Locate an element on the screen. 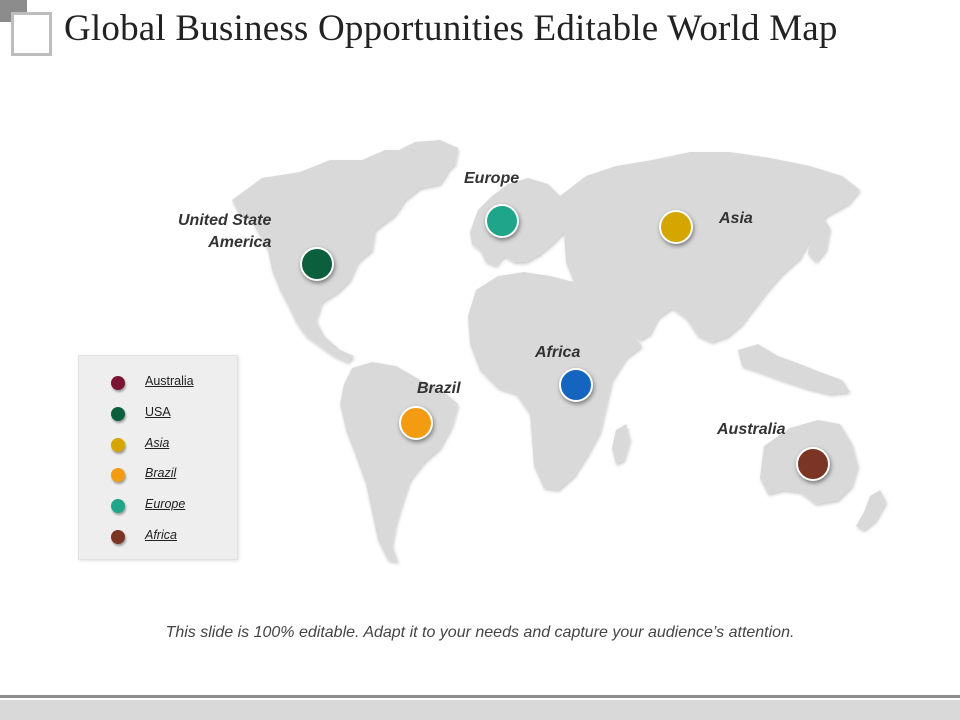  legend-label-africa: Africa is located at coordinates (161, 535).